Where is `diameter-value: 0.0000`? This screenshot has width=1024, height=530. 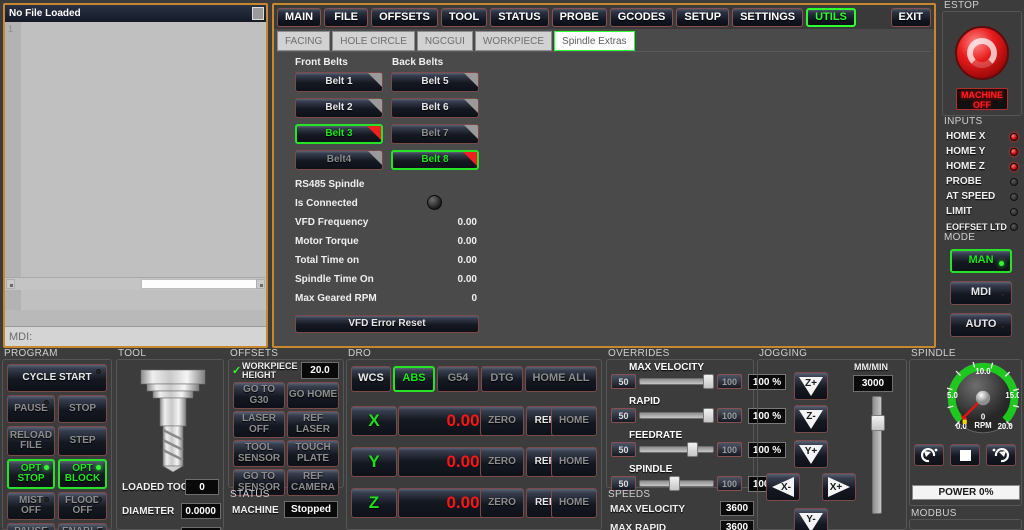
diameter-value: 0.0000 is located at coordinates (201, 511).